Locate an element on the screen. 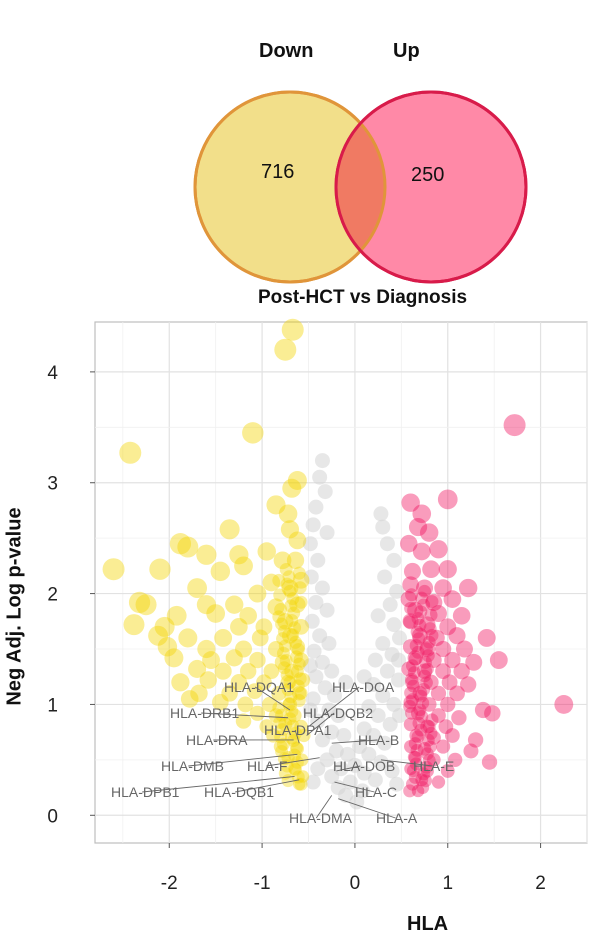 This screenshot has width=607, height=936. gene-label: HLA-B is located at coordinates (378, 740).